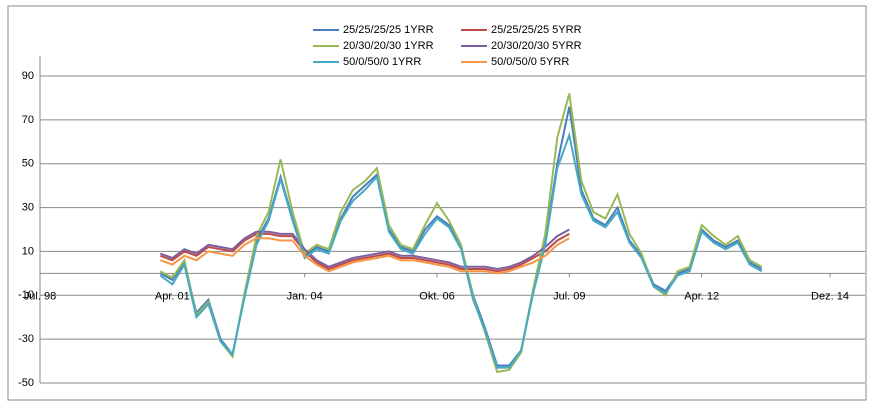 This screenshot has height=409, width=874. What do you see at coordinates (536, 46) in the screenshot?
I see `legend-label: 20/30/20/30 5YRR` at bounding box center [536, 46].